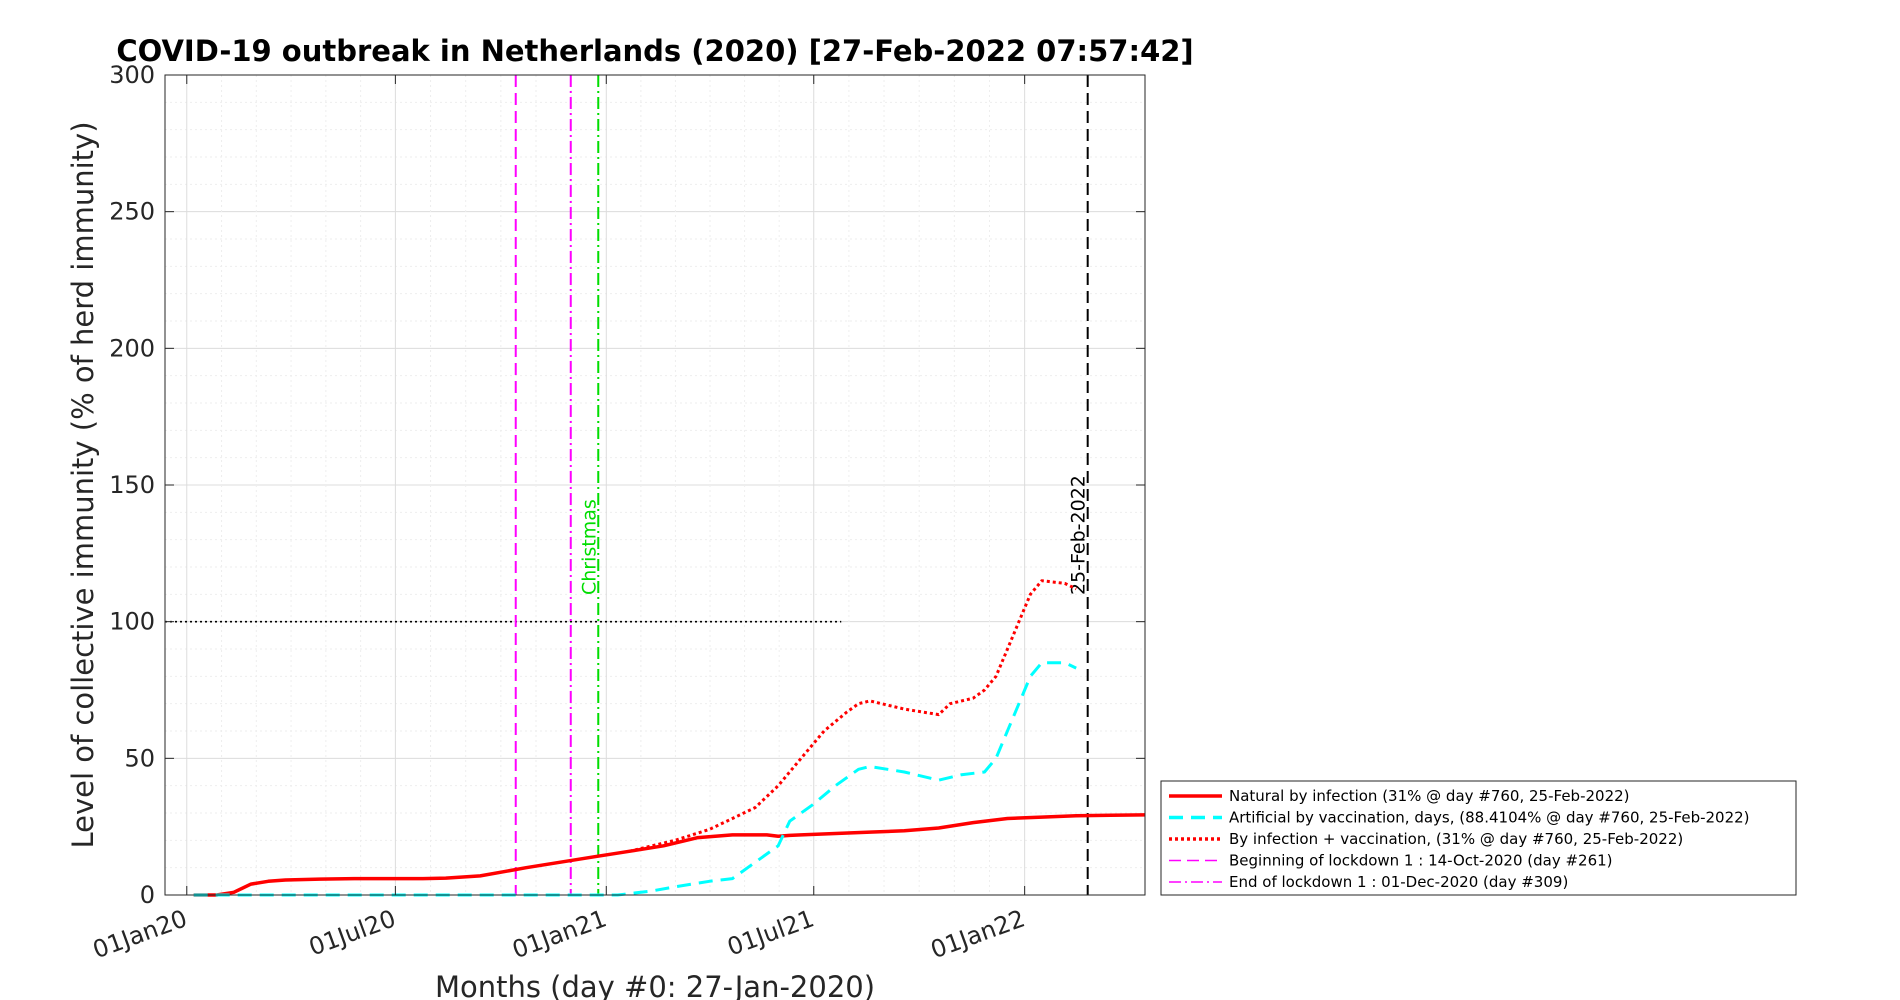 The image size is (1900, 1000). What do you see at coordinates (978, 934) in the screenshot?
I see `x-tick-label: 01Jan22` at bounding box center [978, 934].